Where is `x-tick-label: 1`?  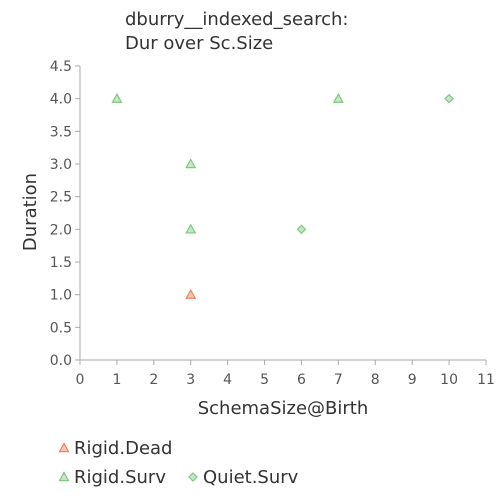
x-tick-label: 1 is located at coordinates (116, 380).